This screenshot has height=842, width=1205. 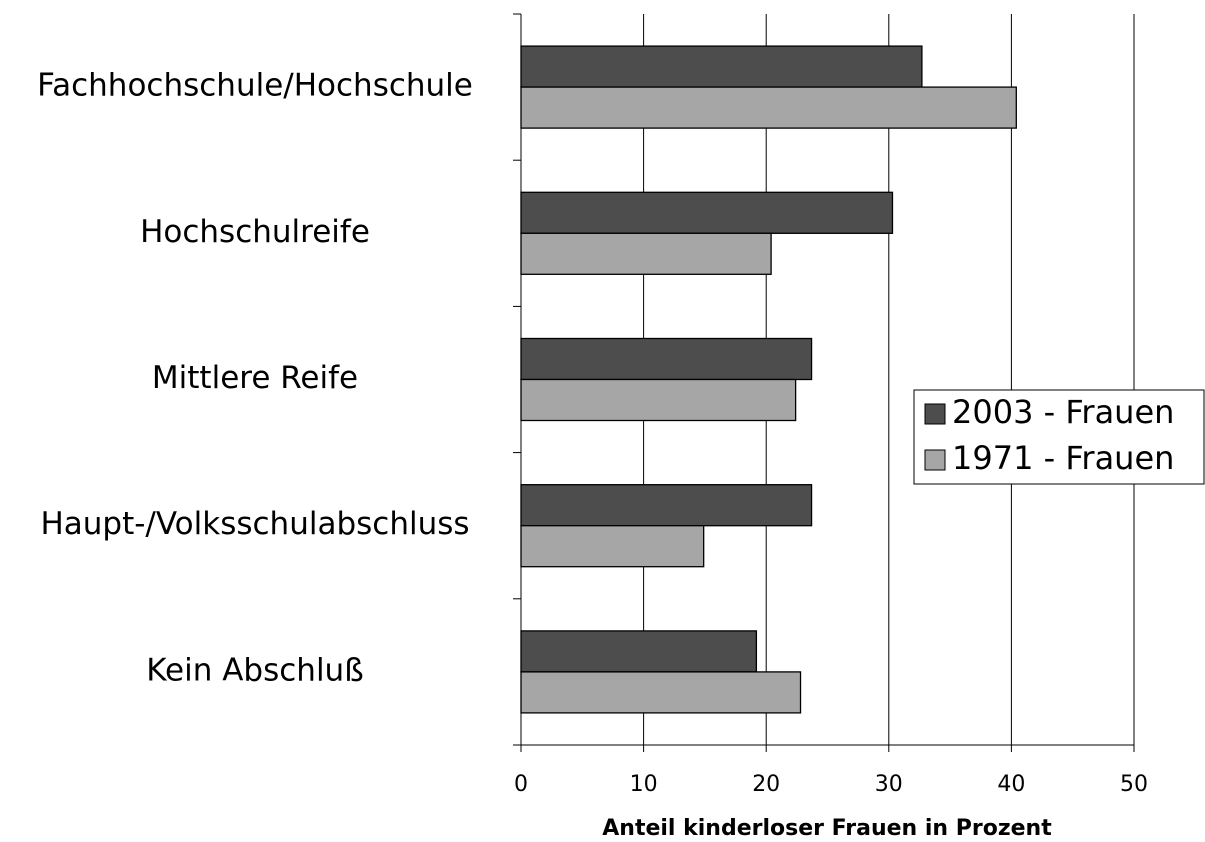 I want to click on legend-label: 2003 - Frauen, so click(x=1063, y=412).